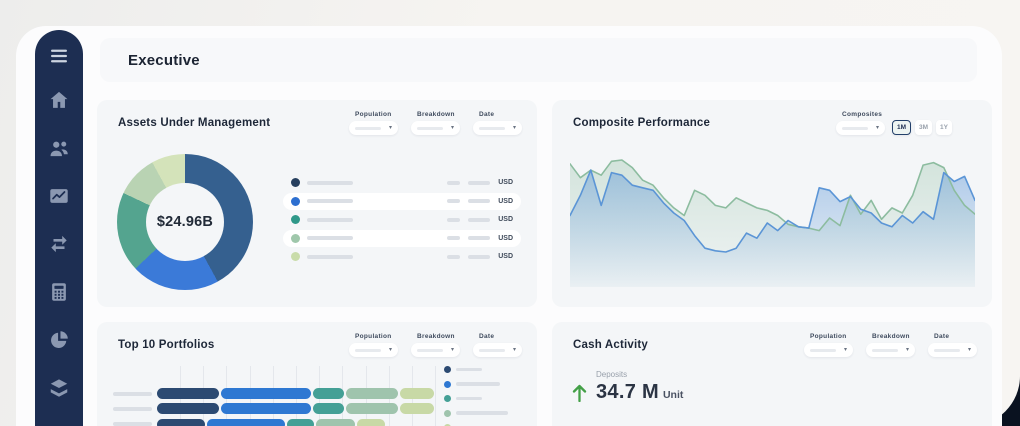  Describe the element at coordinates (772, 211) in the screenshot. I see `composite-line-blue` at that location.